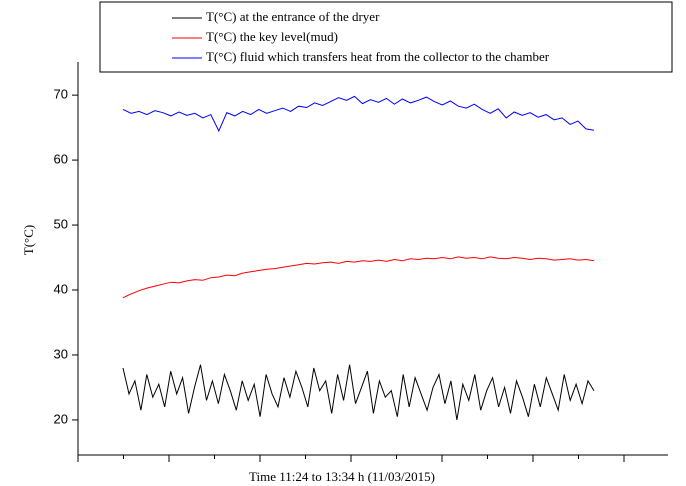 The height and width of the screenshot is (486, 686). I want to click on y-tick-label: 50, so click(61, 223).